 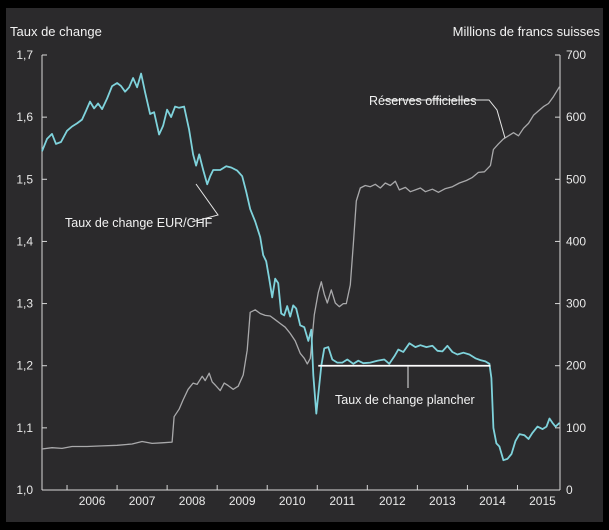 I want to click on left-tick-label: 1,4, so click(x=24, y=241).